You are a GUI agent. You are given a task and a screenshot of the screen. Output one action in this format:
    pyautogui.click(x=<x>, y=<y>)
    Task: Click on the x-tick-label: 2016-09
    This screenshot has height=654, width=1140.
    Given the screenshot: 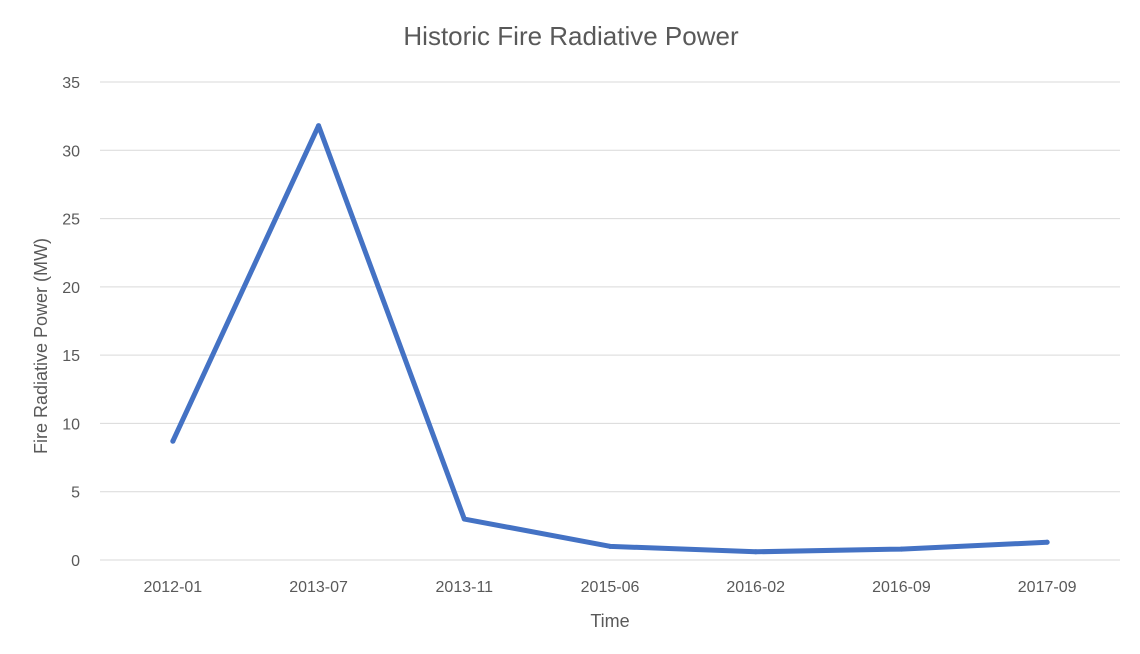 What is the action you would take?
    pyautogui.click(x=901, y=587)
    